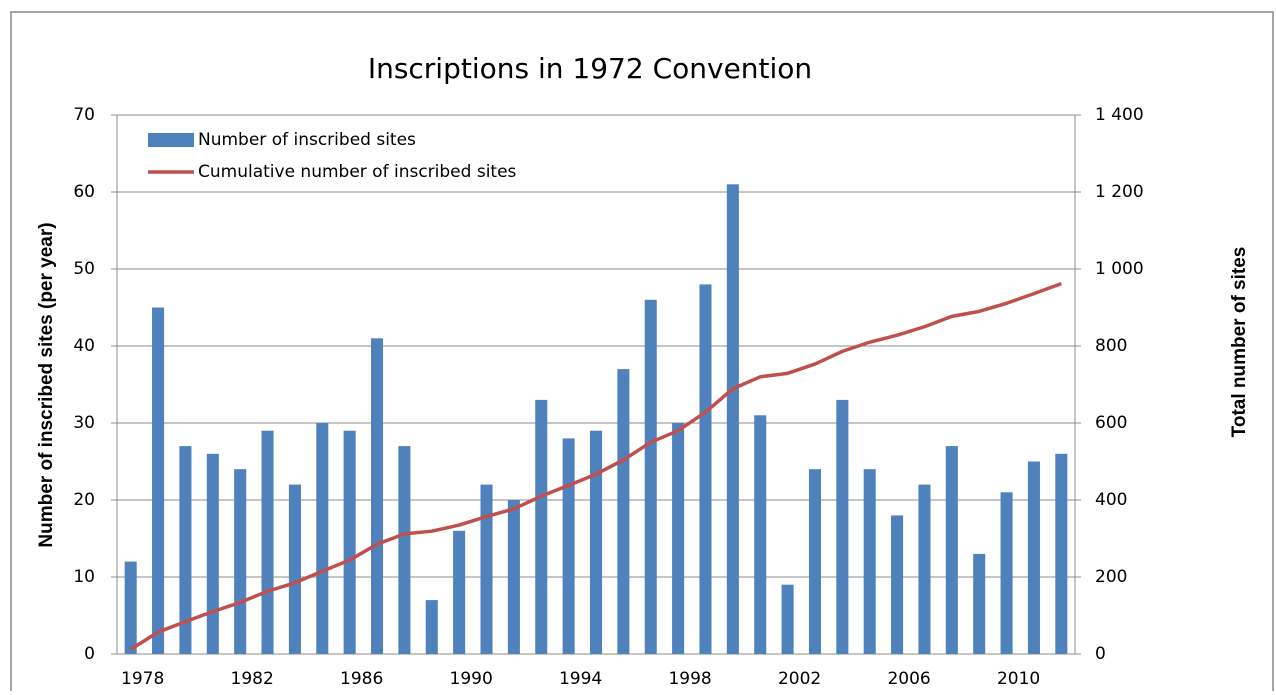  Describe the element at coordinates (580, 679) in the screenshot. I see `x-tick-label: 1994` at that location.